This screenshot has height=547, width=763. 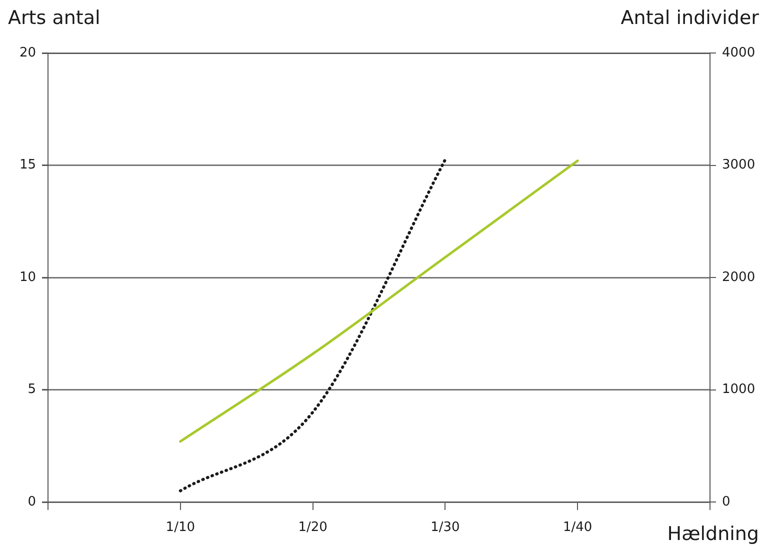 I want to click on x-tick-label: 1/30, so click(x=445, y=528).